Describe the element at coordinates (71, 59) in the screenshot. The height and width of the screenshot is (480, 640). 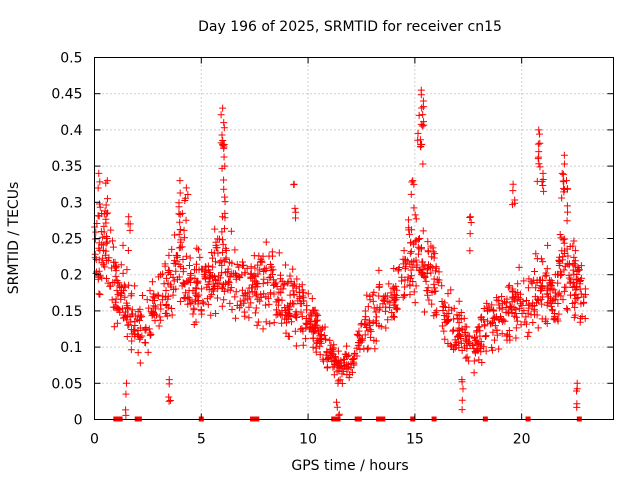
I see `y-tick-label: 0.5` at that location.